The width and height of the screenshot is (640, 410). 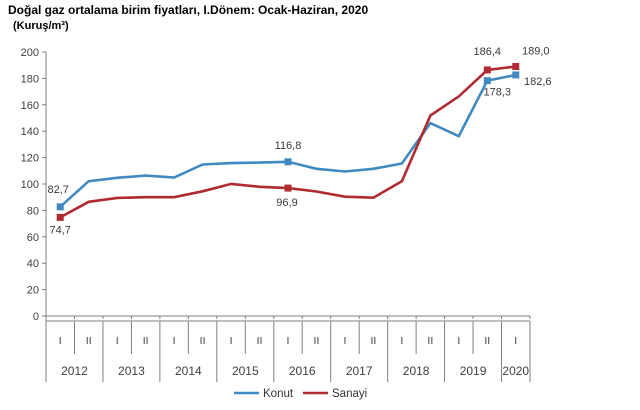 I want to click on konut-data-label: 82,7, so click(x=58, y=190).